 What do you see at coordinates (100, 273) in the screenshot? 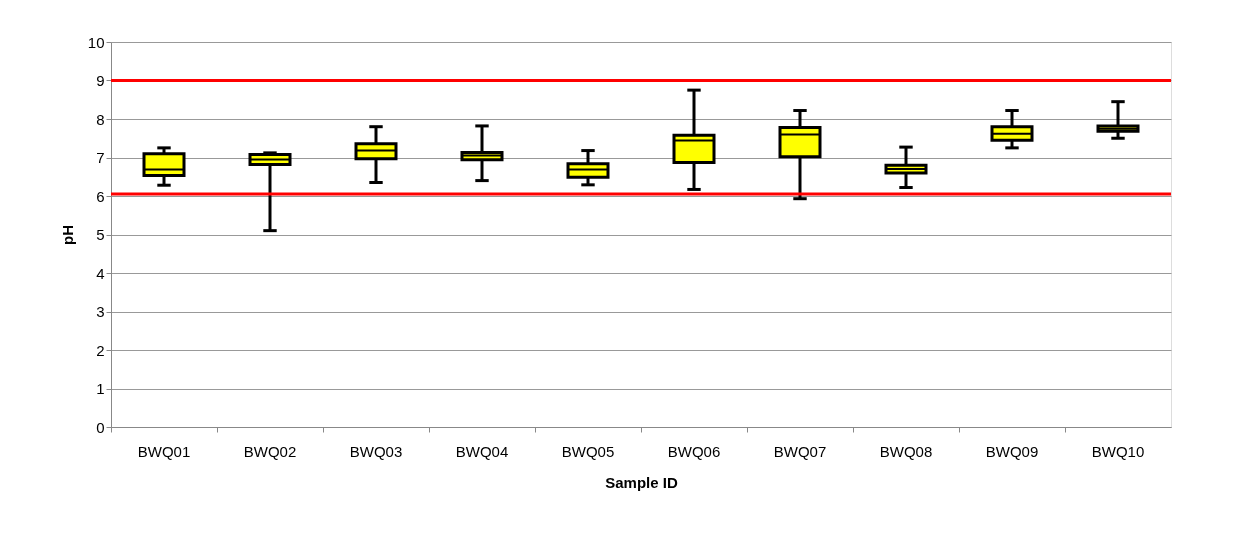
I see `y-tick-label: 4` at bounding box center [100, 273].